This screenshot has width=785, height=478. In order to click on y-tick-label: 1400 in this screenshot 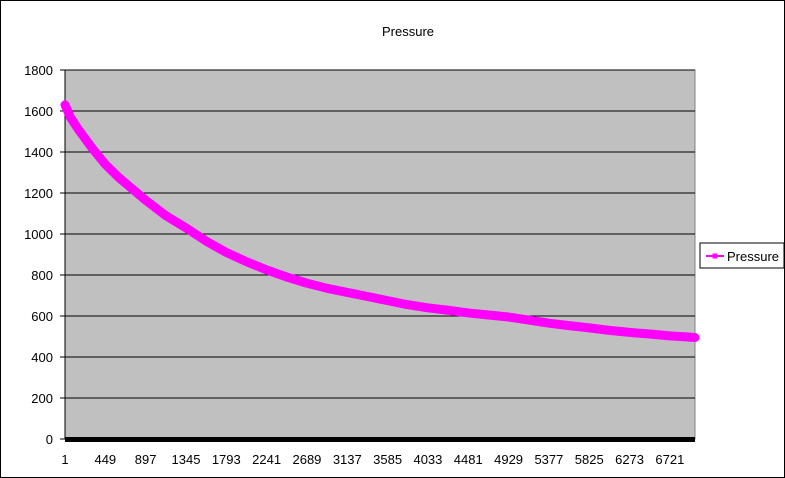, I will do `click(38, 152)`.